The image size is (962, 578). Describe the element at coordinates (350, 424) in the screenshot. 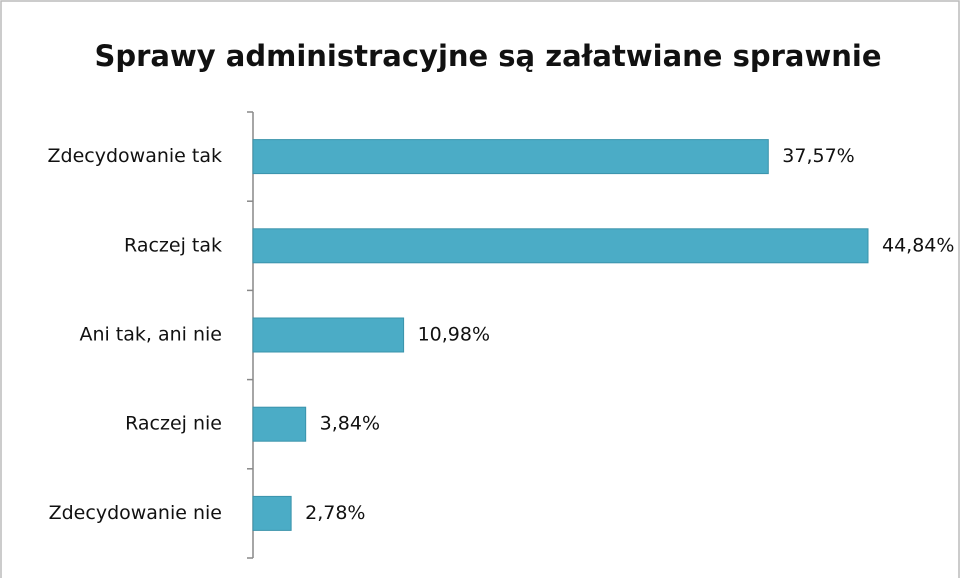

I see `data-label: 3,84%` at that location.